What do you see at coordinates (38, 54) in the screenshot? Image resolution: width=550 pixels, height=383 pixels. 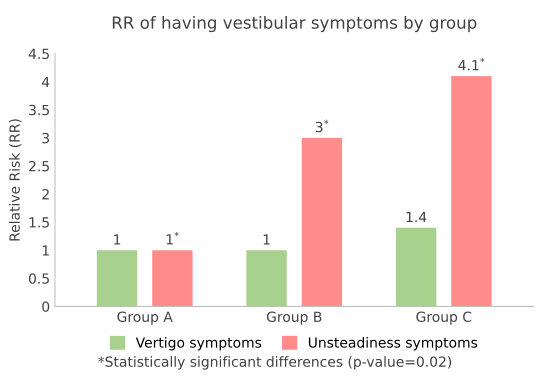 I see `y-tick-label: 4.5` at bounding box center [38, 54].